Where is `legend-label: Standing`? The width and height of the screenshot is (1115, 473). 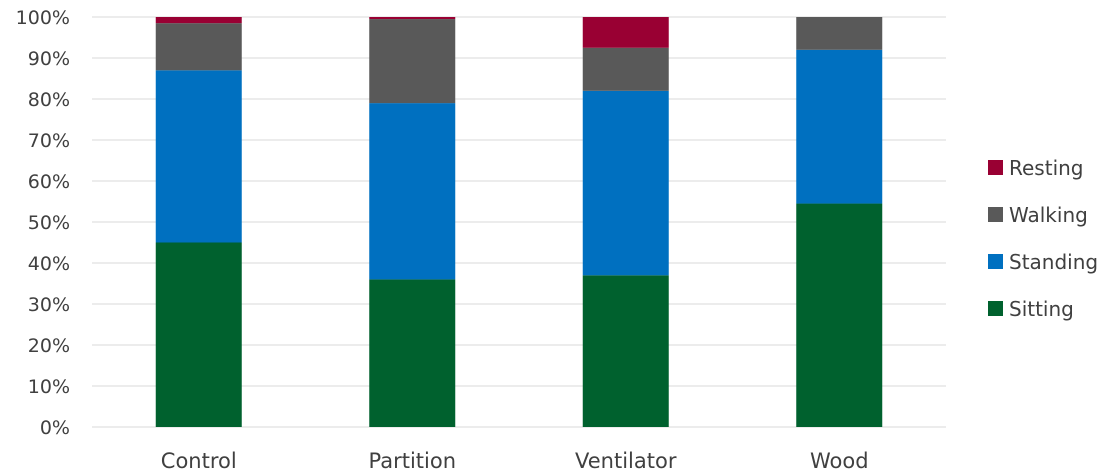
legend-label: Standing is located at coordinates (1053, 262).